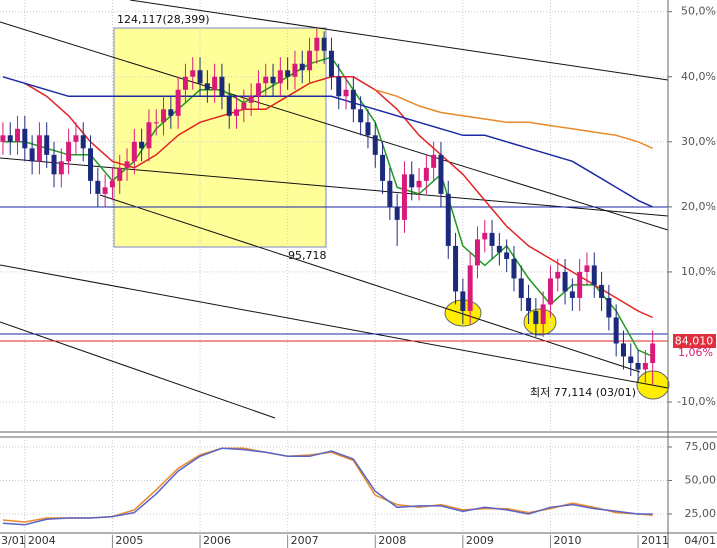 The height and width of the screenshot is (548, 717). I want to click on y-tick-label: -10,0%, so click(696, 401).